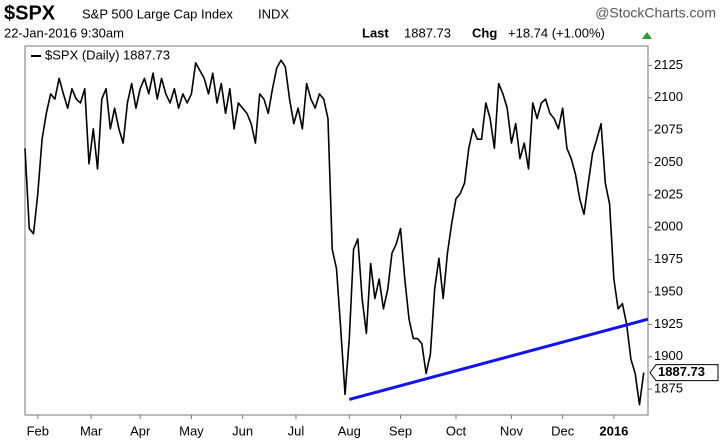 This screenshot has height=445, width=720. Describe the element at coordinates (107, 54) in the screenshot. I see `legend-label: $SPX (Daily) 1887.73` at that location.